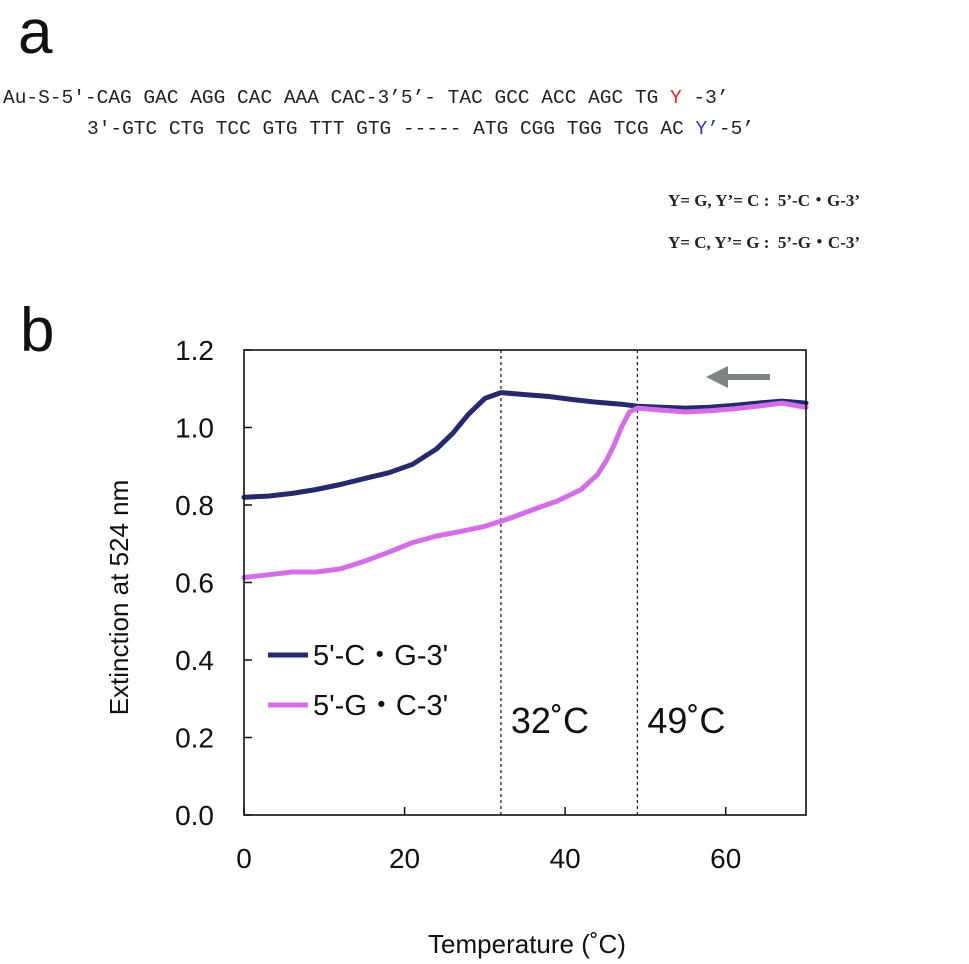 The image size is (969, 964). What do you see at coordinates (725, 858) in the screenshot?
I see `x-tick-label: 60` at bounding box center [725, 858].